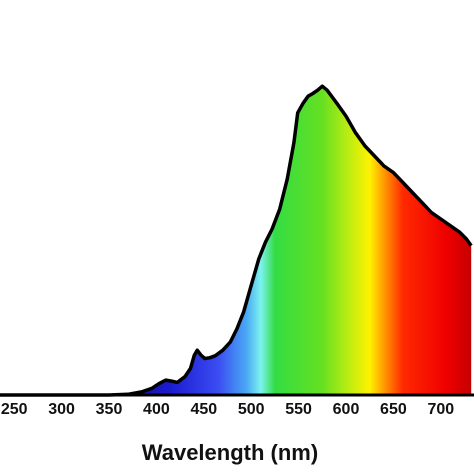 Image resolution: width=474 pixels, height=474 pixels. I want to click on x-tick-label: 700, so click(440, 409).